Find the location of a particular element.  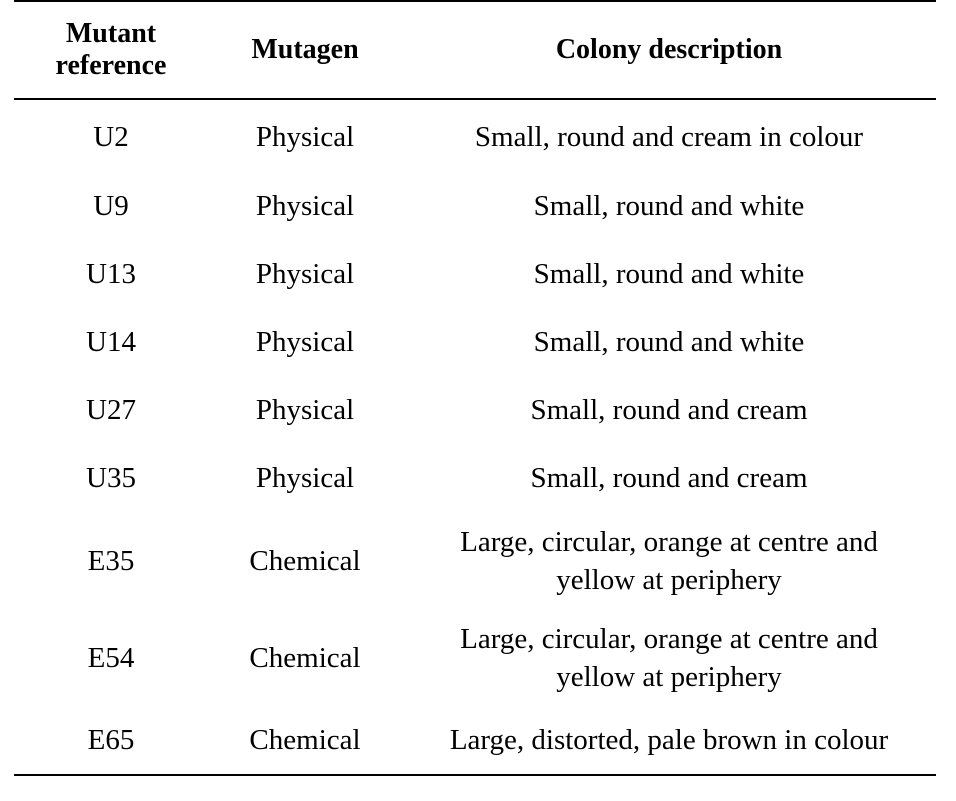

header-colony-description: Colony description is located at coordinates (669, 50).